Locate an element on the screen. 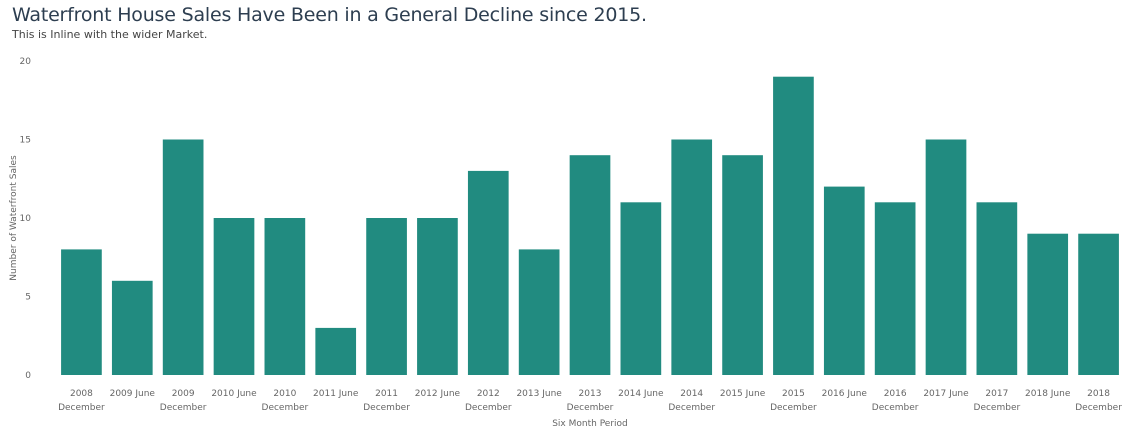 The image size is (1133, 439). x-tick-label: 2018 June is located at coordinates (1048, 394).